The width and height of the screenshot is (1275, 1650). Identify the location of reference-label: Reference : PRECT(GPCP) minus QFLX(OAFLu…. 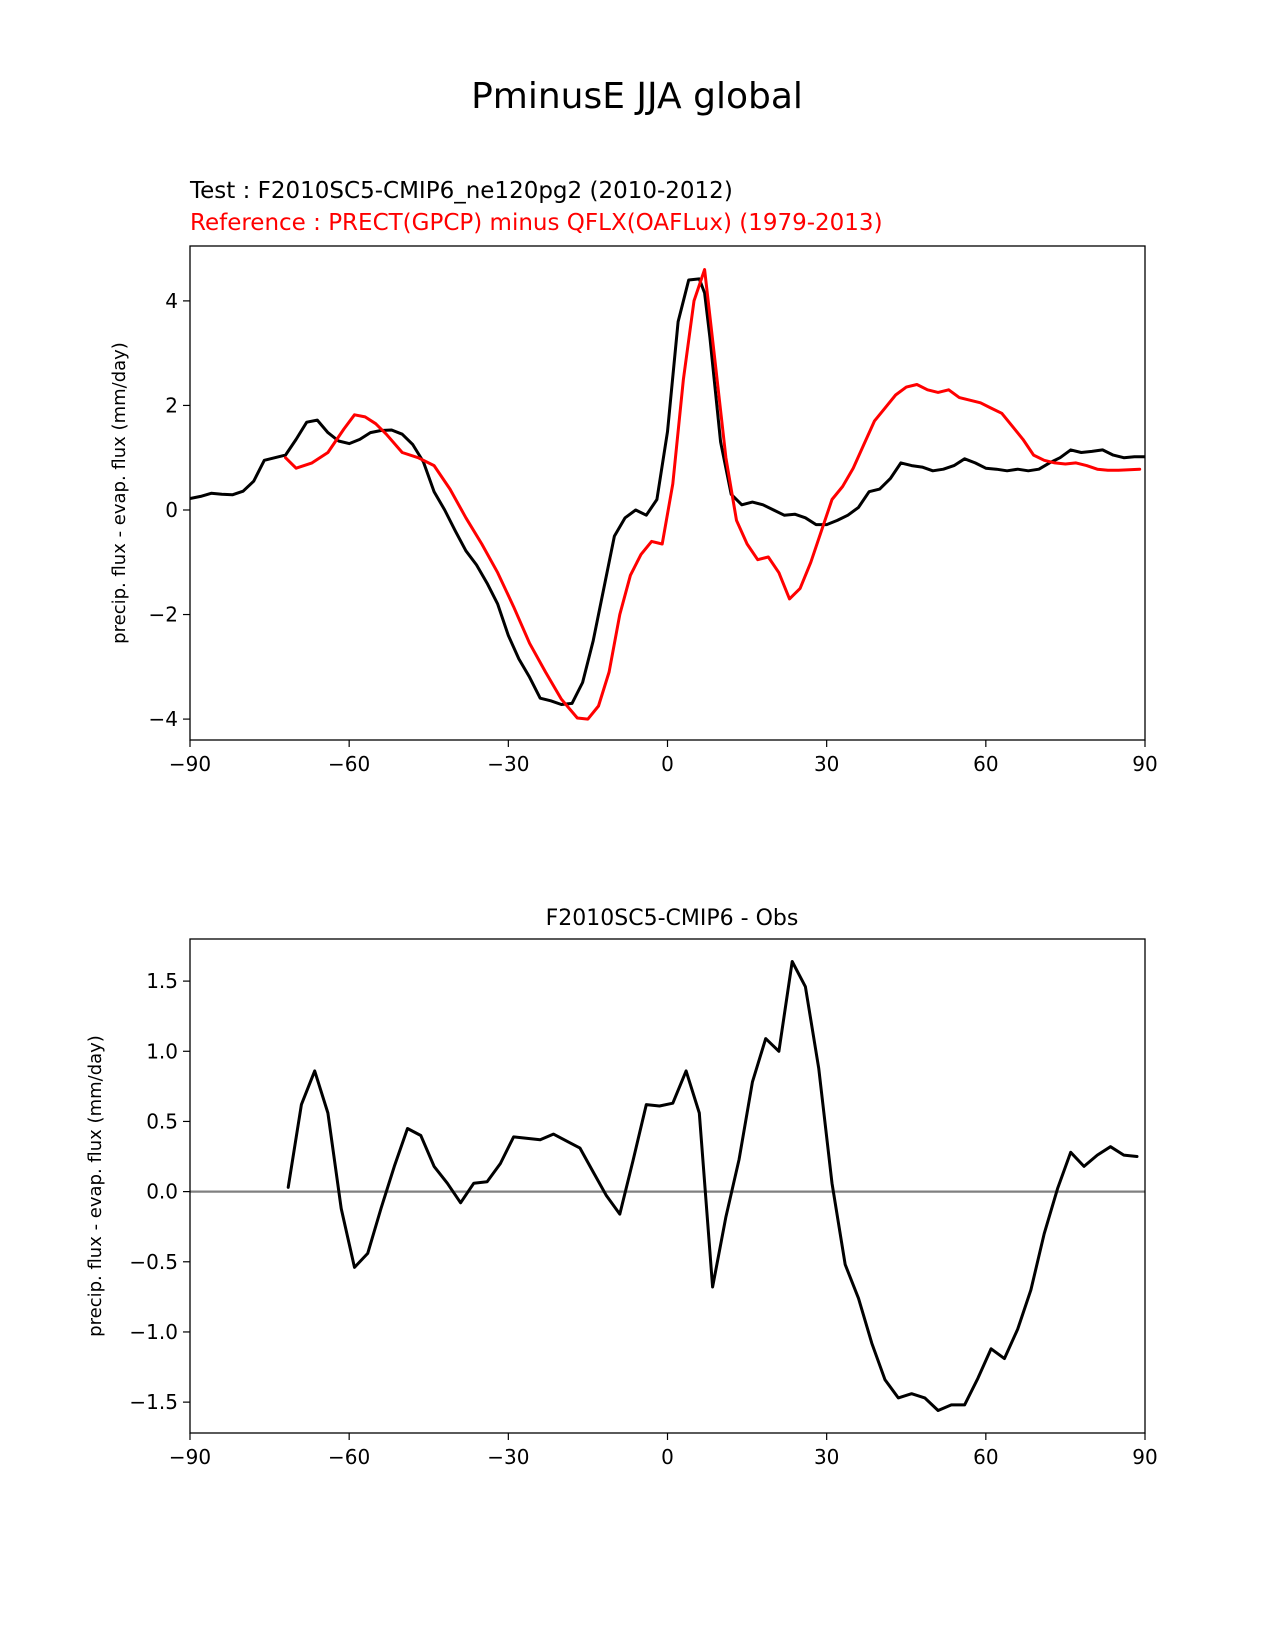
(536, 223).